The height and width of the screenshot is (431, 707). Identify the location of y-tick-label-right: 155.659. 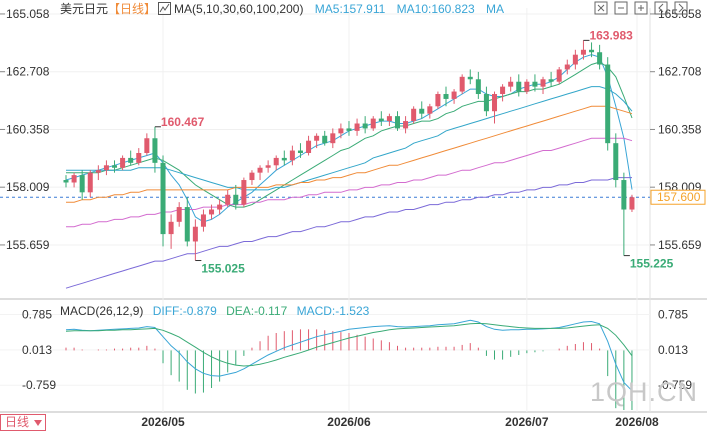
(680, 245).